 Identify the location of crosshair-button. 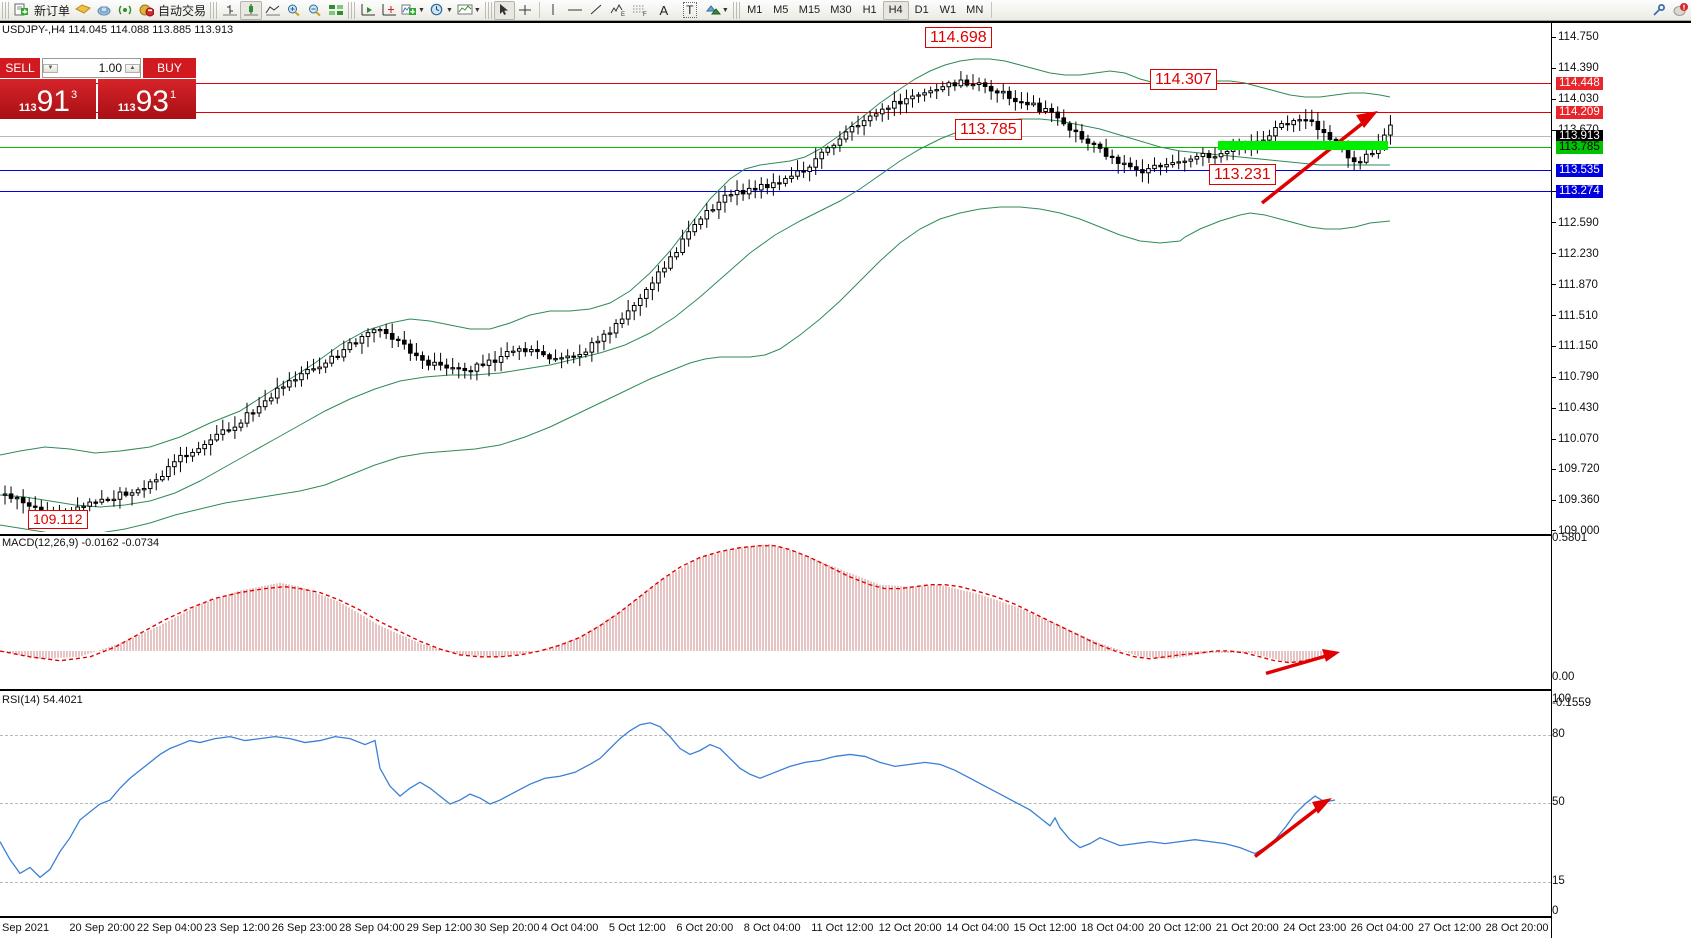
(525, 10).